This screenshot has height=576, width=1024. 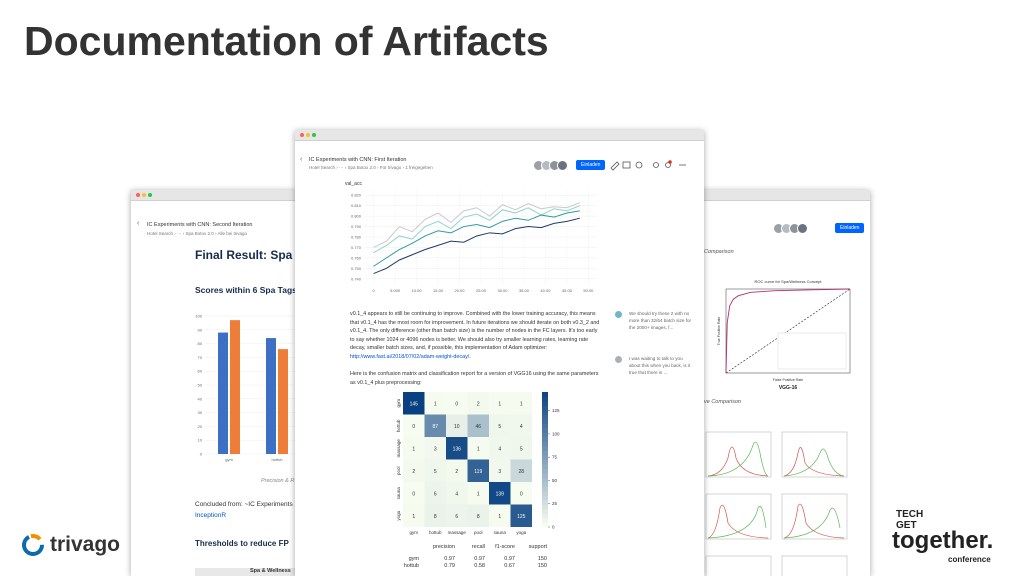 What do you see at coordinates (476, 225) in the screenshot?
I see `line` at bounding box center [476, 225].